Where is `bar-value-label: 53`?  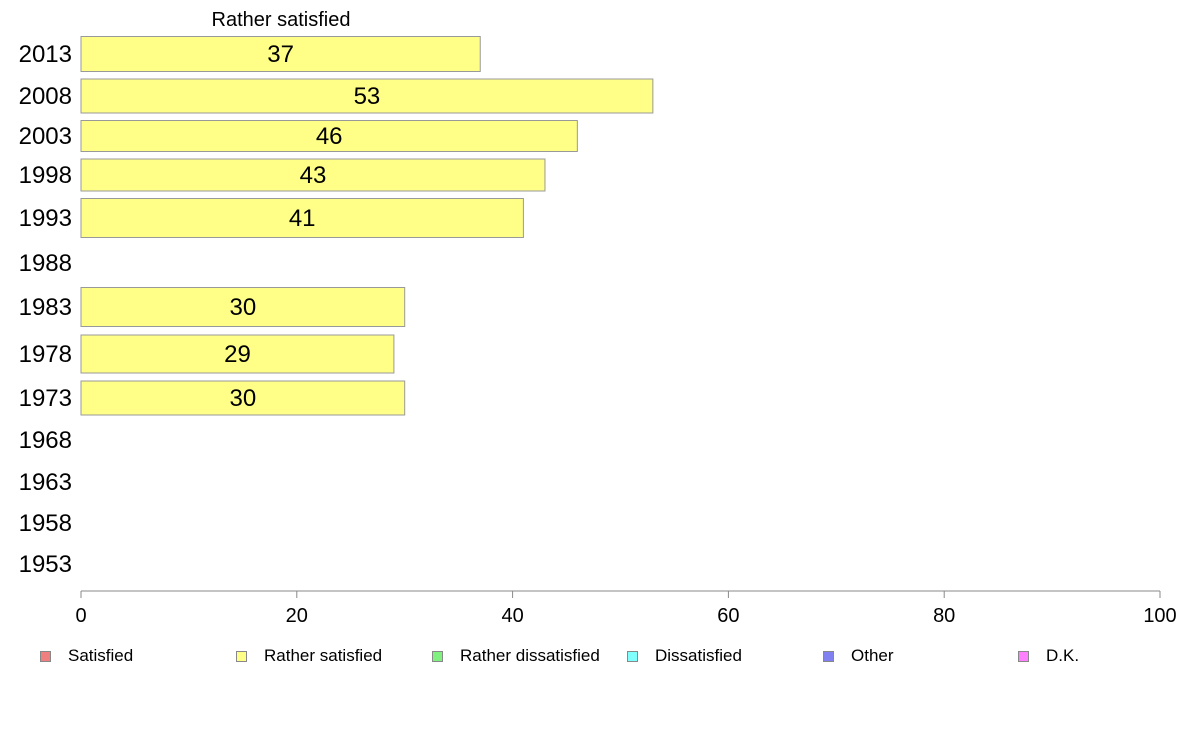 bar-value-label: 53 is located at coordinates (367, 96).